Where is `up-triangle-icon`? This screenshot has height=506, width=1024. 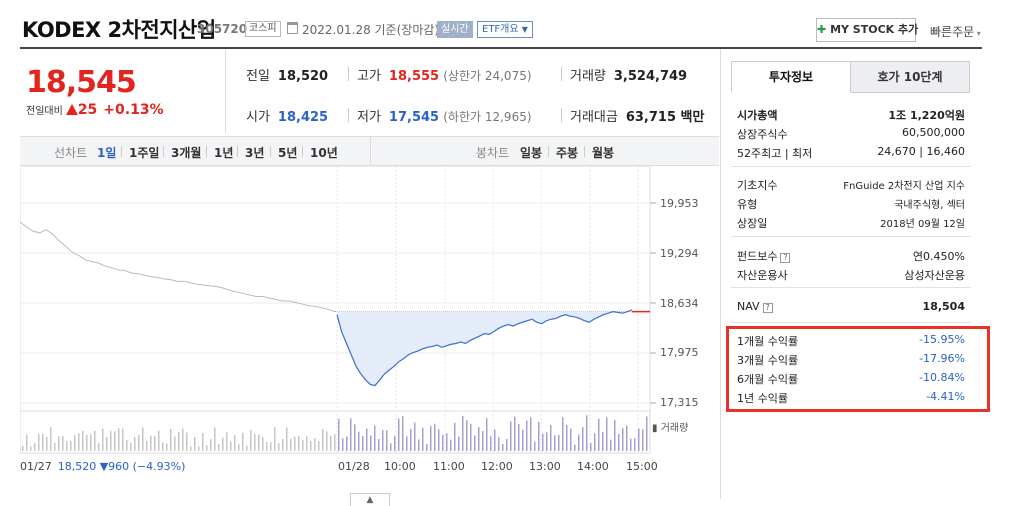 up-triangle-icon is located at coordinates (71, 109).